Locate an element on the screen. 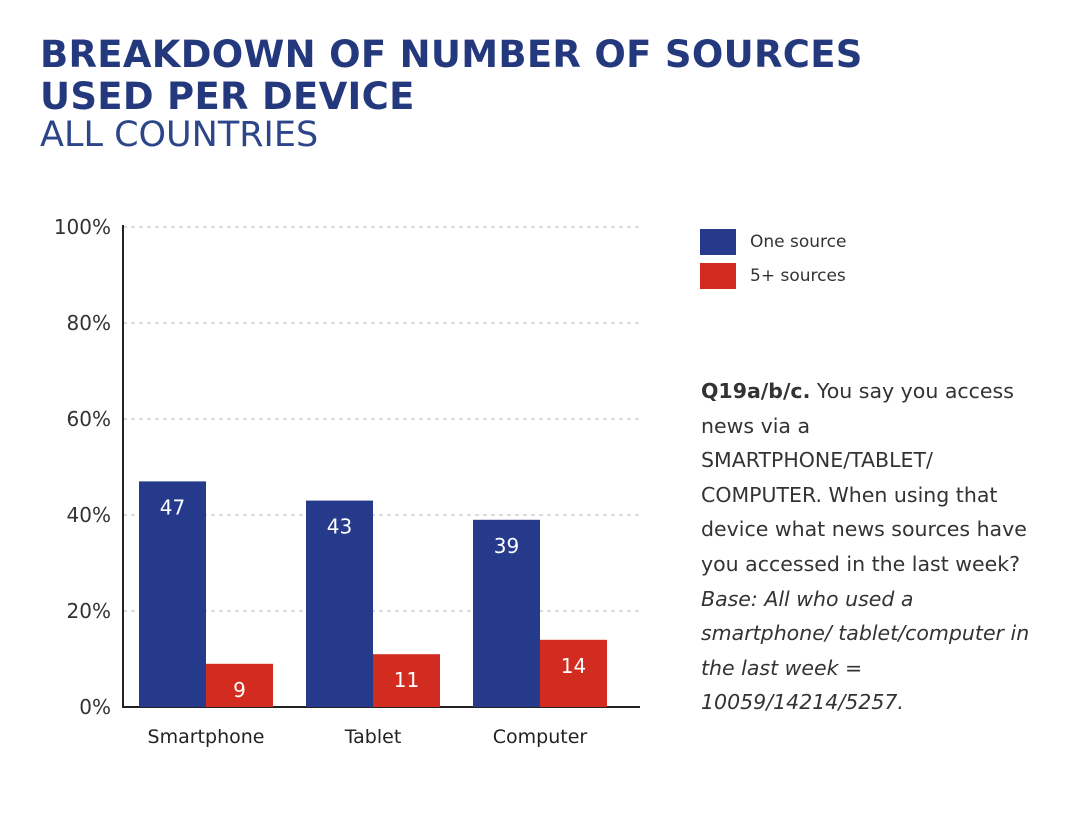 This screenshot has width=1072, height=817. legend-swatch-one-source is located at coordinates (718, 242).